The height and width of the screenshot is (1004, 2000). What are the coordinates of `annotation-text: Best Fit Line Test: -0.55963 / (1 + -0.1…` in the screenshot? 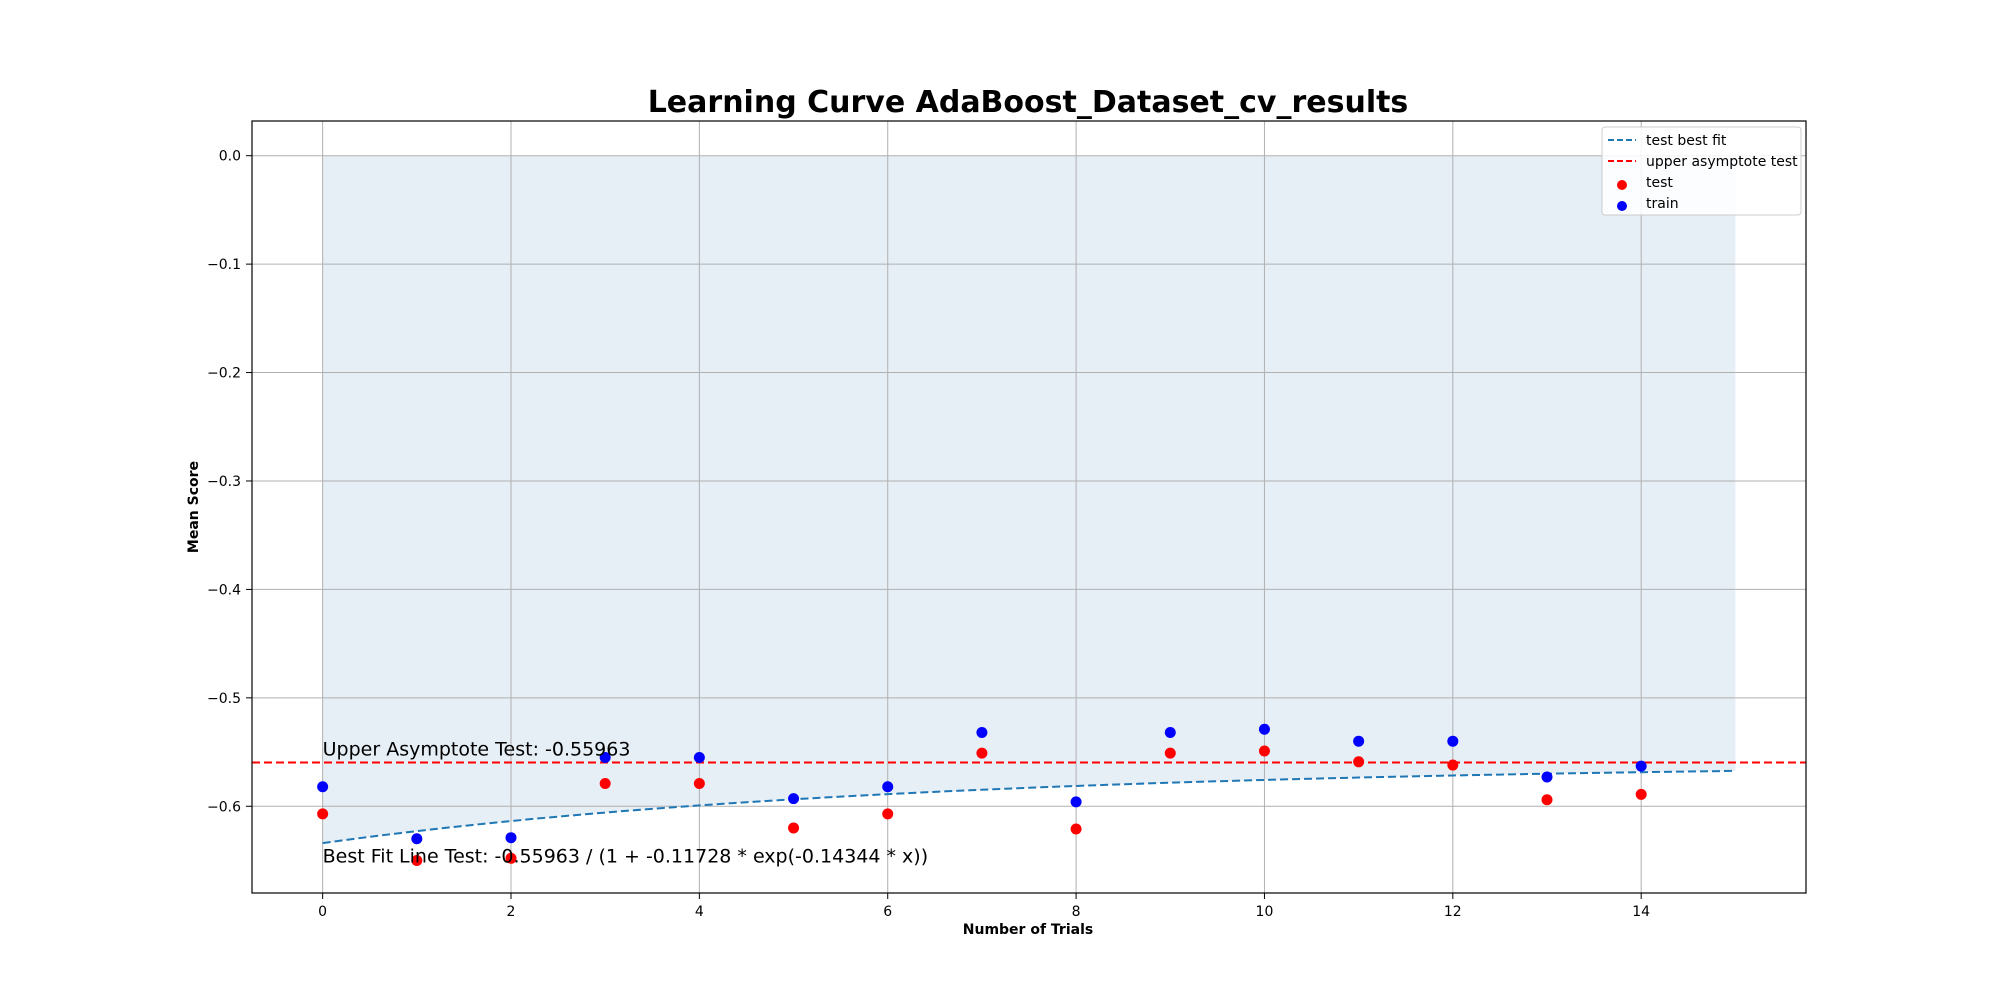 It's located at (625, 857).